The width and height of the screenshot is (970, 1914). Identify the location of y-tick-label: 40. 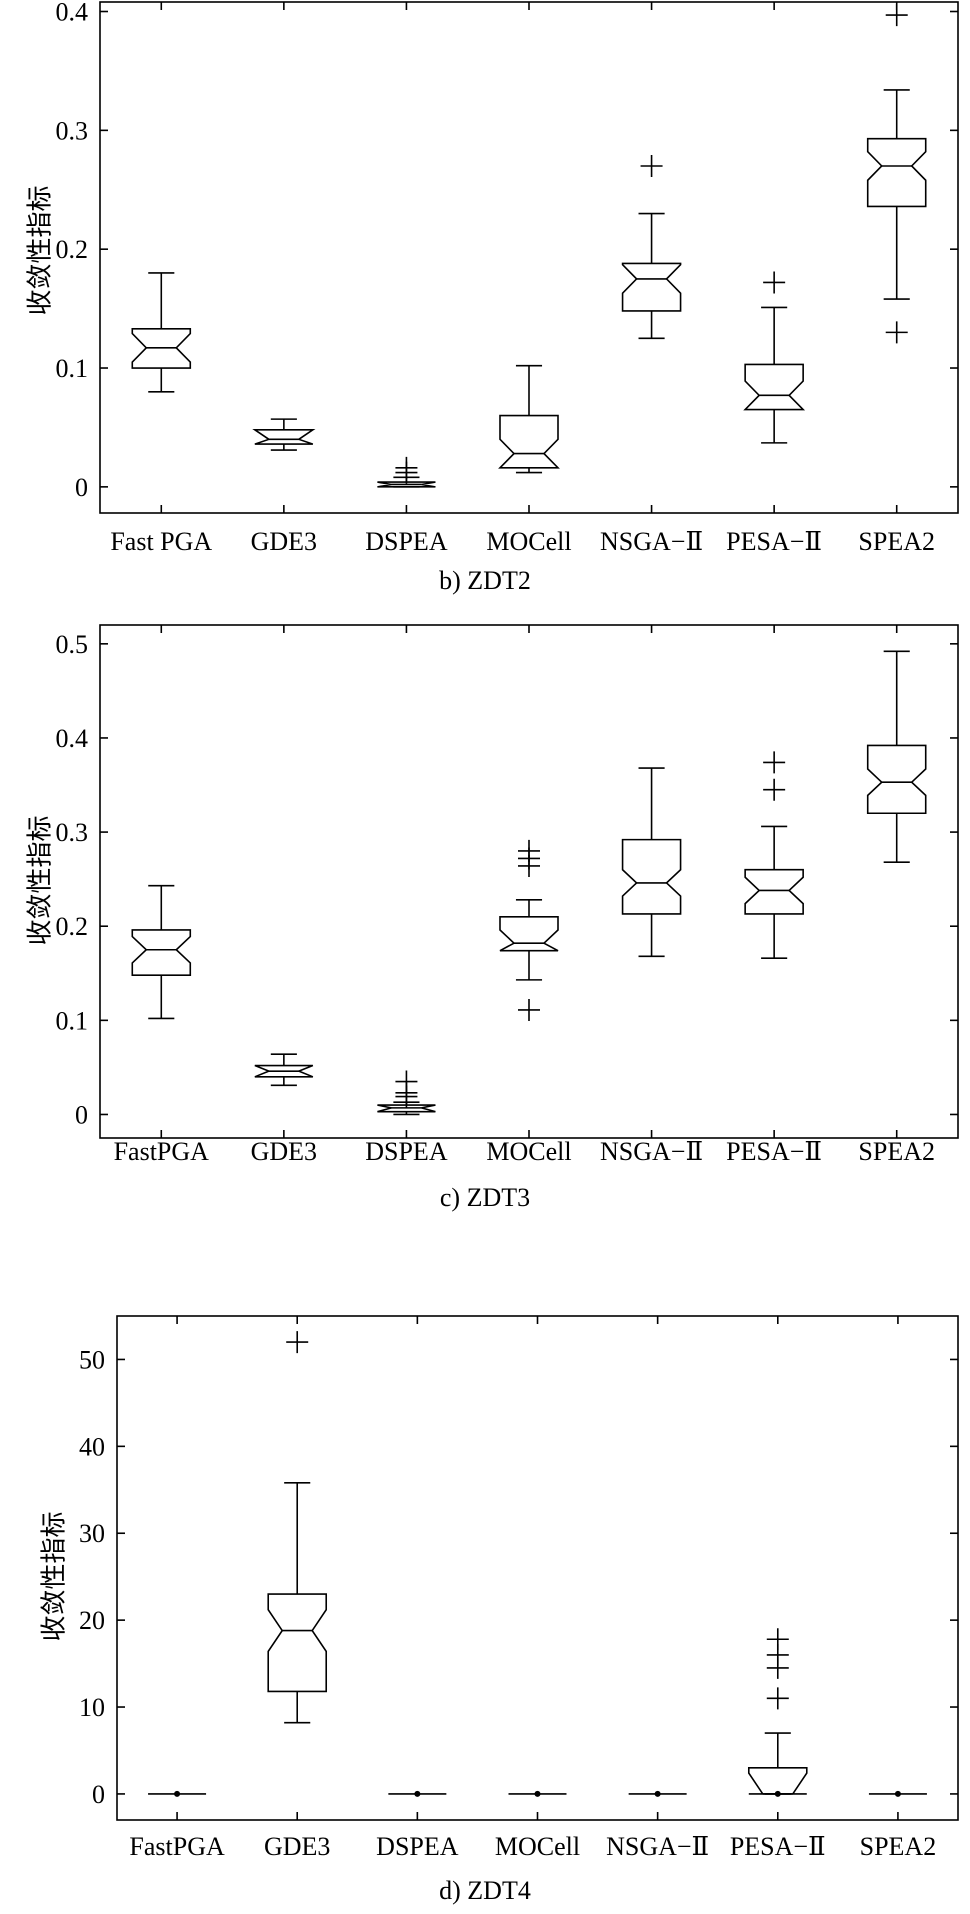
(92, 1446).